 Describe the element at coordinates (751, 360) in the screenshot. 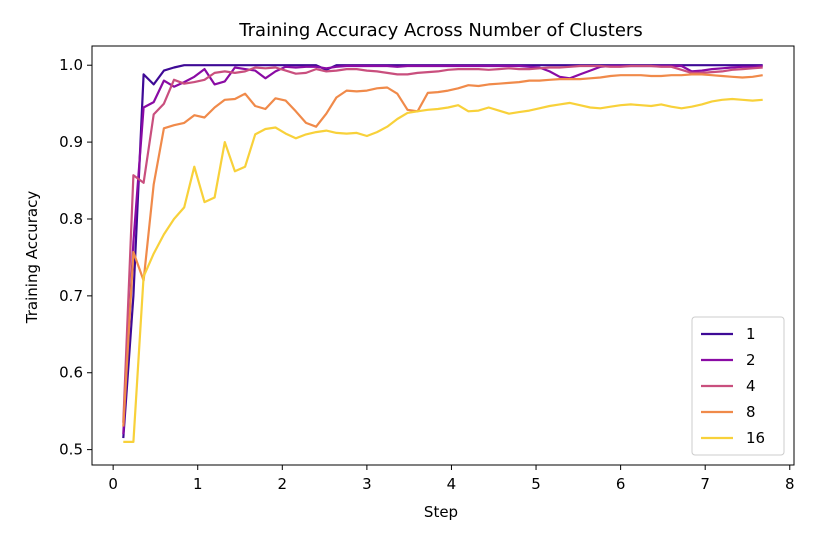

I see `legend-label-2: 2` at that location.